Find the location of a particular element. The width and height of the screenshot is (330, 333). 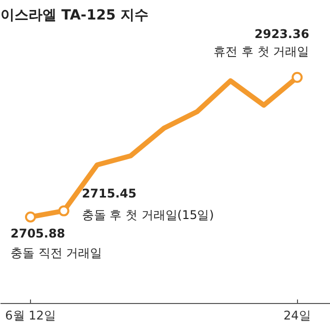

annotation: 충돌 후 첫 거래일(15일) is located at coordinates (148, 215).